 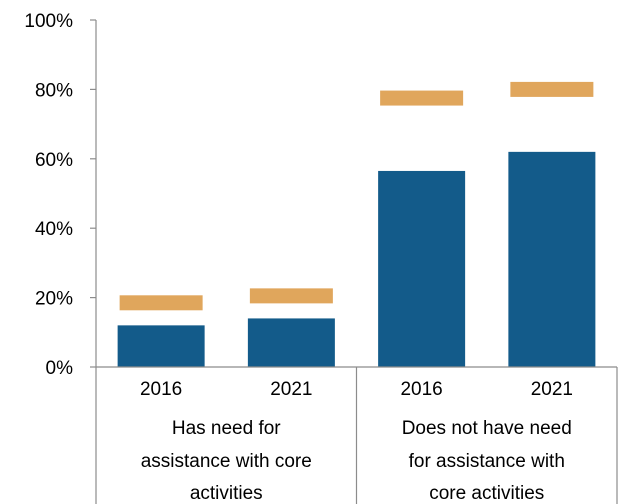 What do you see at coordinates (48, 21) in the screenshot?
I see `y-tick-label: 100%` at bounding box center [48, 21].